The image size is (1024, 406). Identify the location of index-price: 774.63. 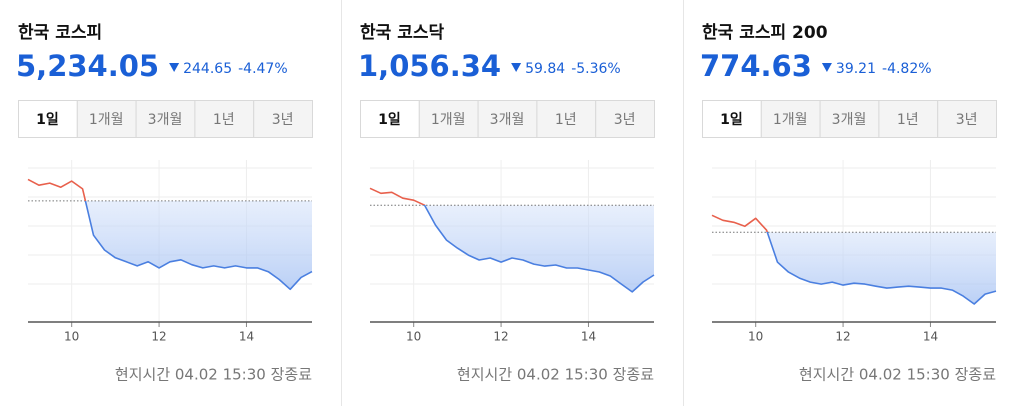
(756, 66).